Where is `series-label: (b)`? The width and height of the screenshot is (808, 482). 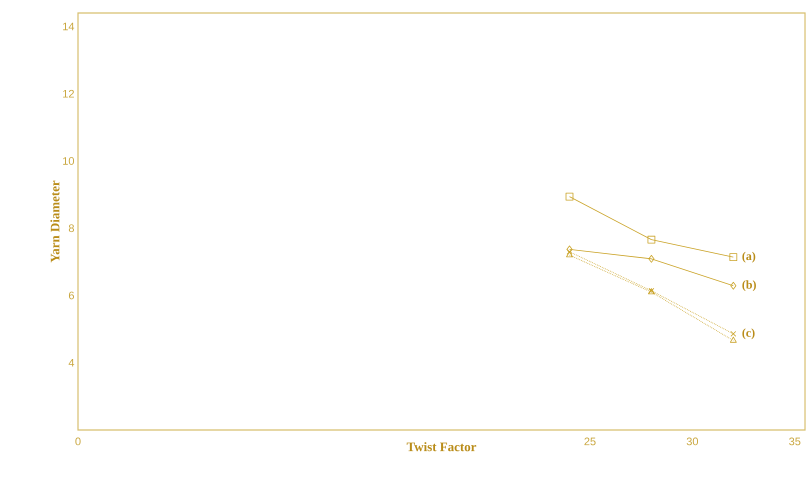 series-label: (b) is located at coordinates (749, 286).